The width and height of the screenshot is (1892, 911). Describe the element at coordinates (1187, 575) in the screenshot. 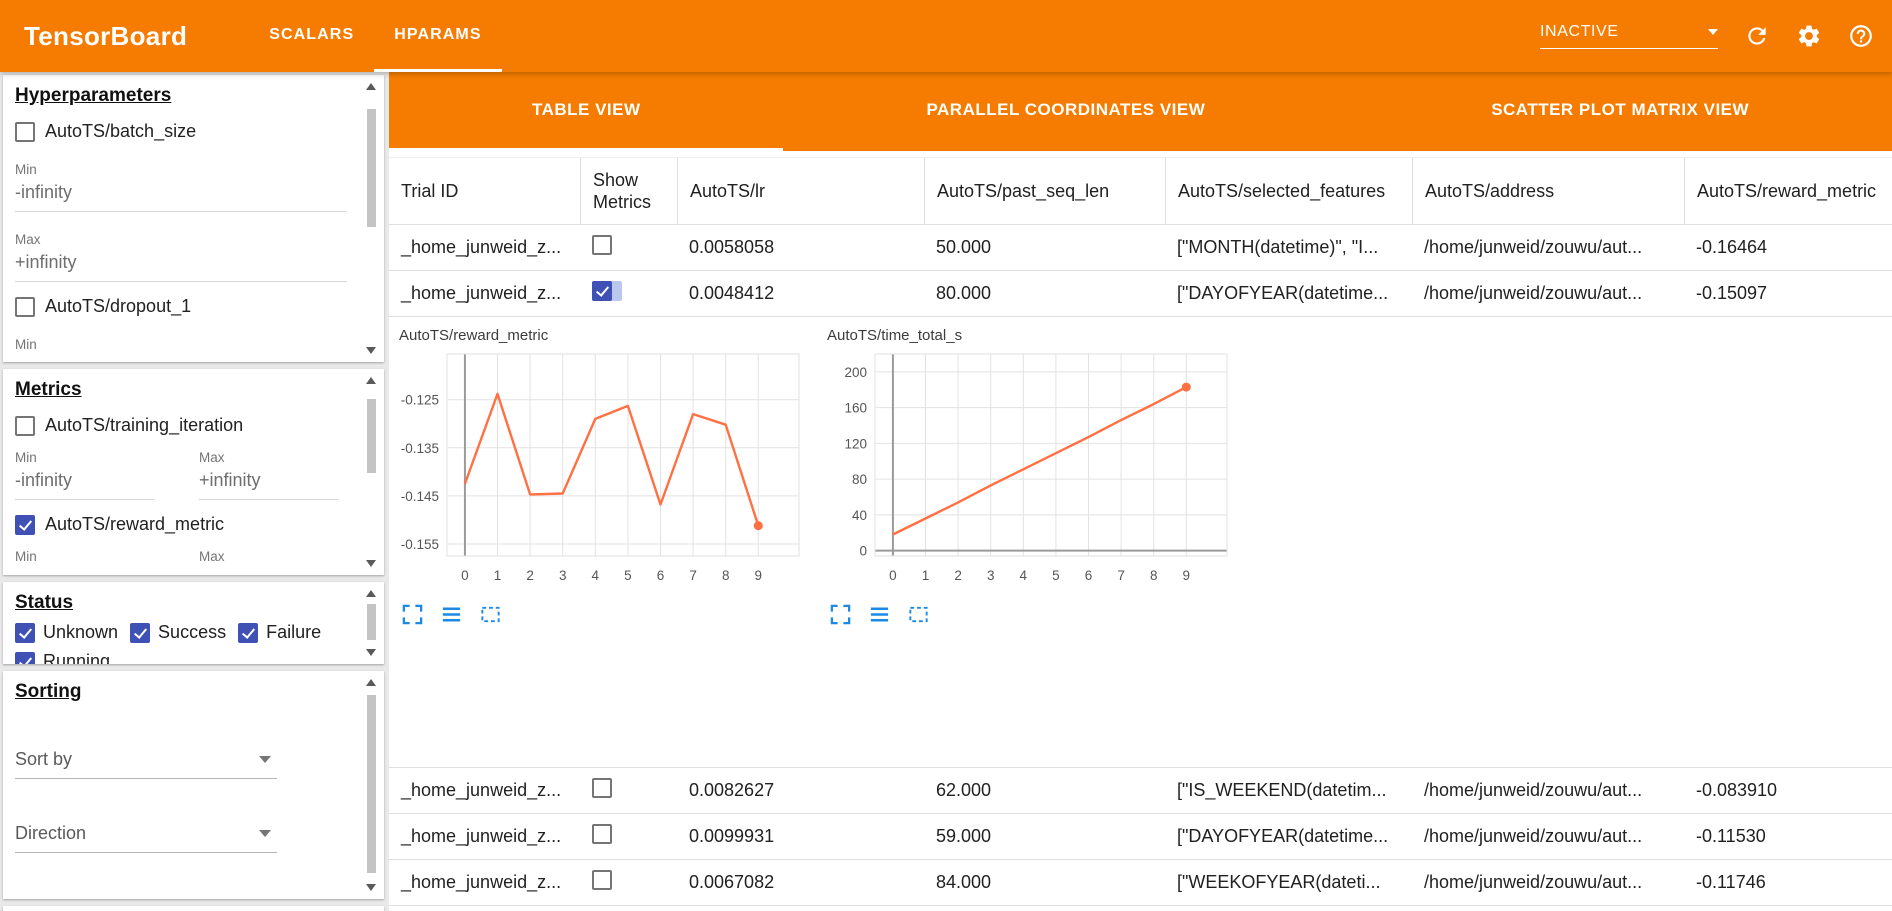

I see `svg-text: 9` at that location.